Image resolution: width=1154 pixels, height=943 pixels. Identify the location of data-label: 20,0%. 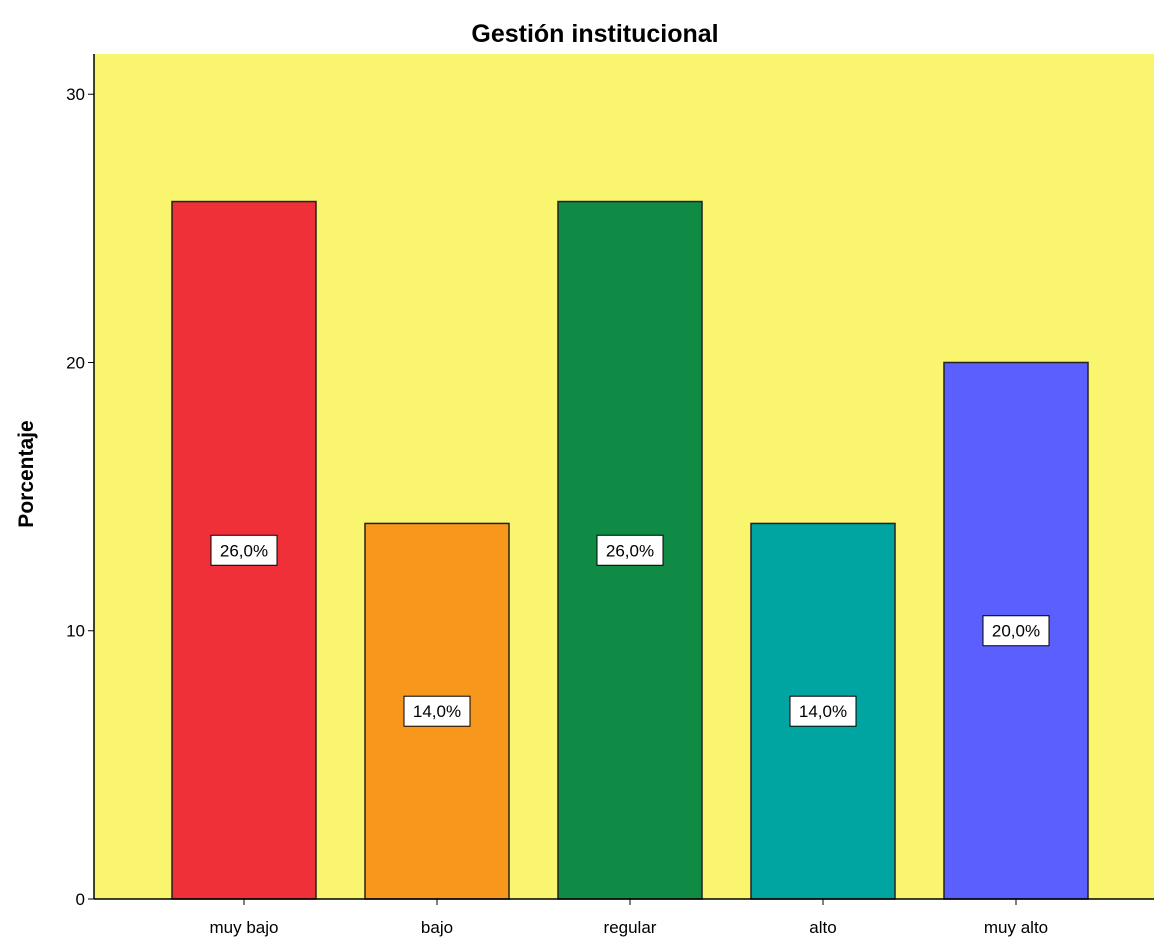
(1016, 631).